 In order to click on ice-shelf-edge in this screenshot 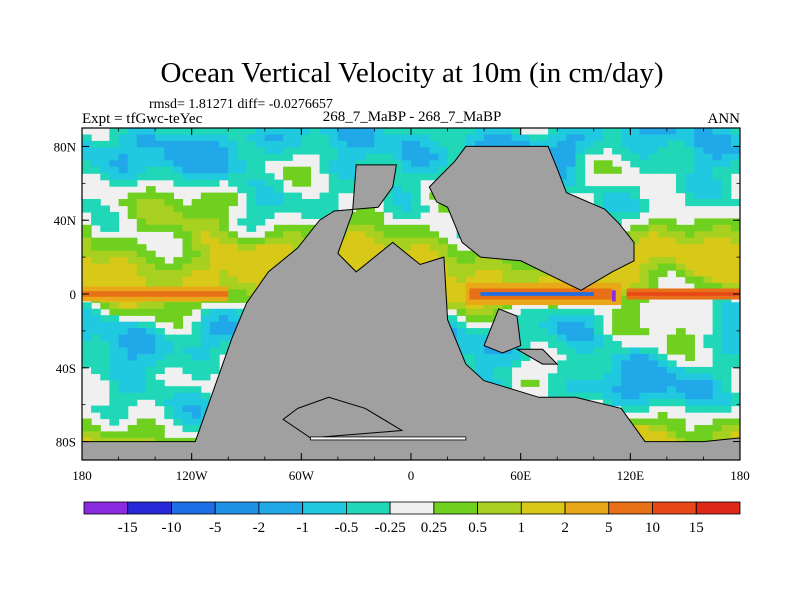, I will do `click(388, 438)`.